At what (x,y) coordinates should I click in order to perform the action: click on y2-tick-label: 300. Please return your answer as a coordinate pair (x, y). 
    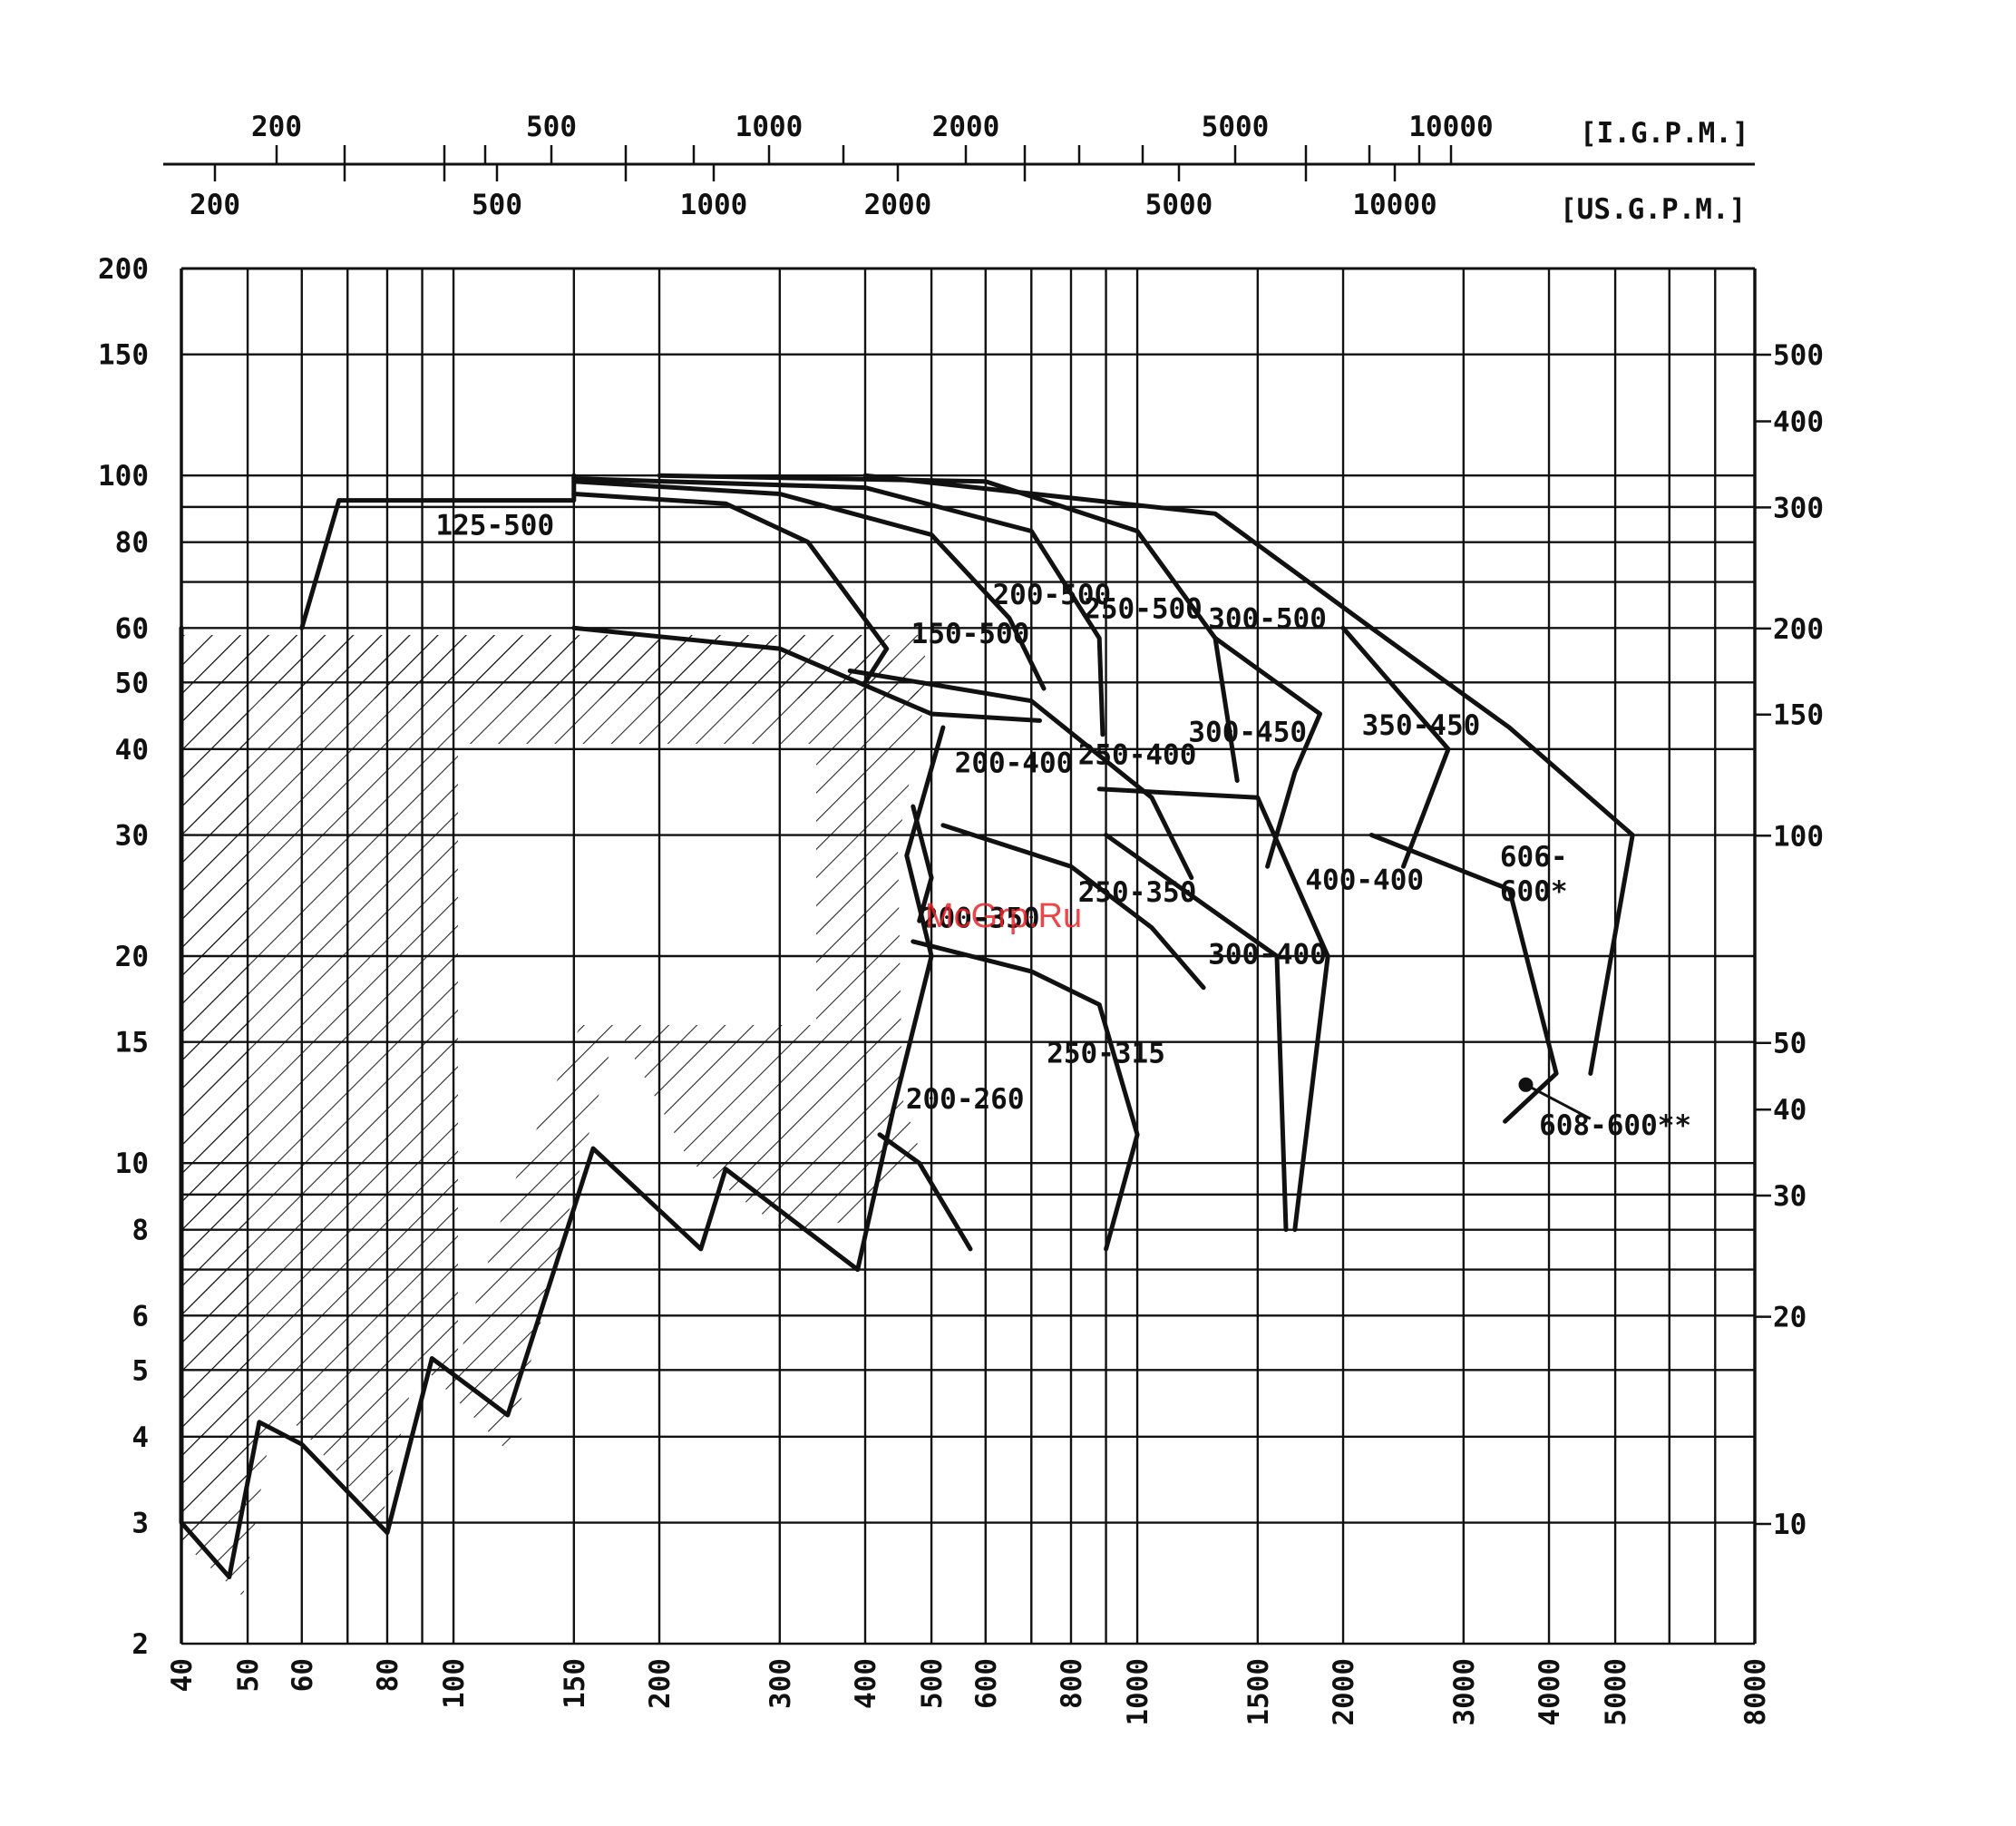
    Looking at the image, I should click on (1798, 508).